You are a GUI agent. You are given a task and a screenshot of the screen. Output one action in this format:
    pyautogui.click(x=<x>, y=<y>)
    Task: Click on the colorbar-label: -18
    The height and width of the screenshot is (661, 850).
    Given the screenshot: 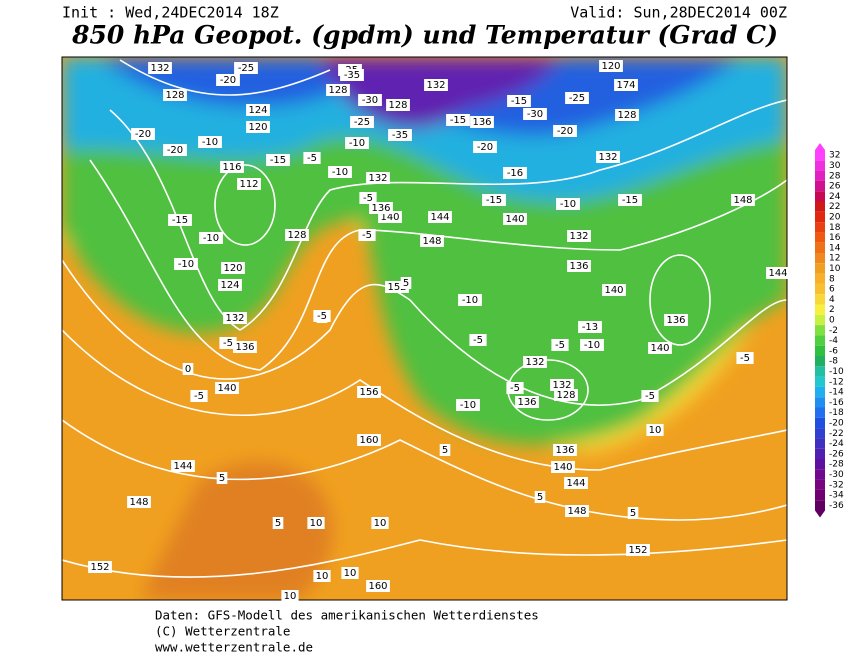 What is the action you would take?
    pyautogui.click(x=836, y=413)
    